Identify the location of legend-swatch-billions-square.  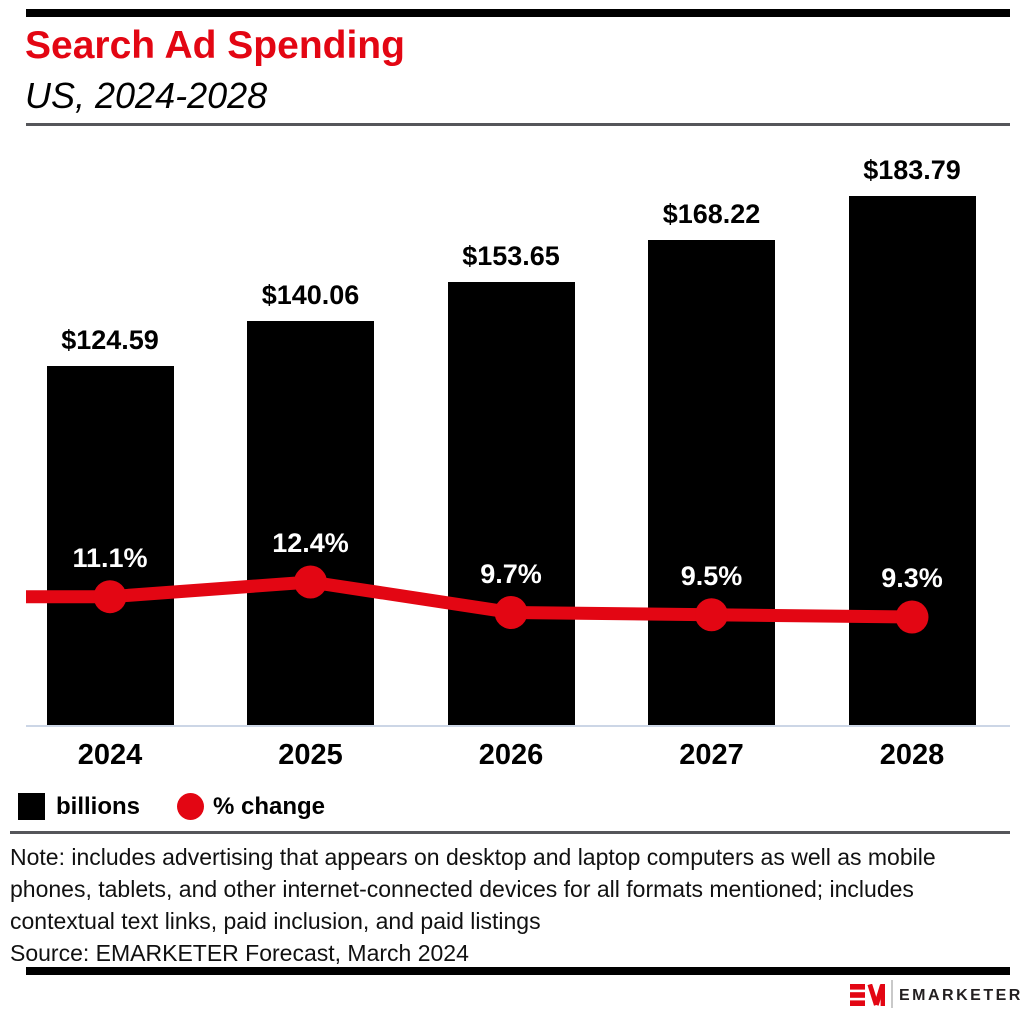
(31, 806).